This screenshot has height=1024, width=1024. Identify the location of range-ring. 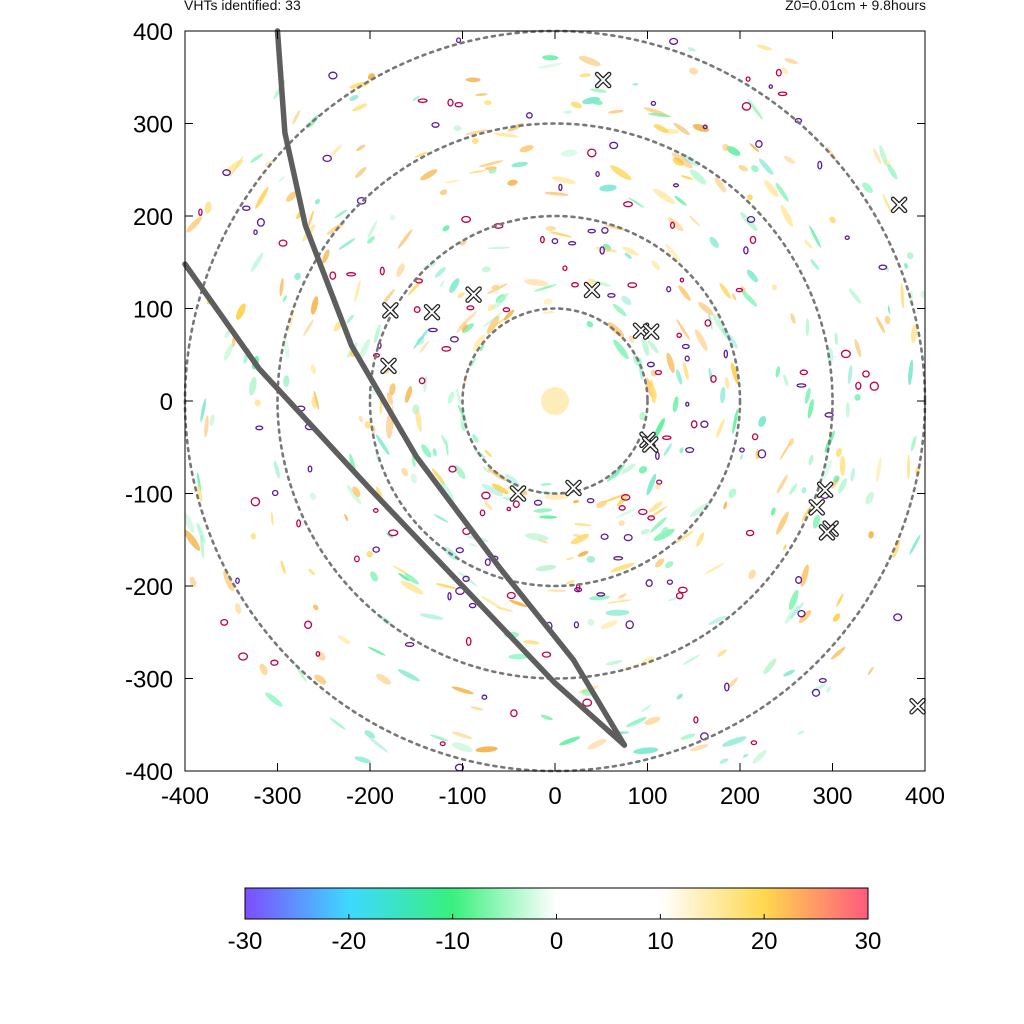
(555, 401).